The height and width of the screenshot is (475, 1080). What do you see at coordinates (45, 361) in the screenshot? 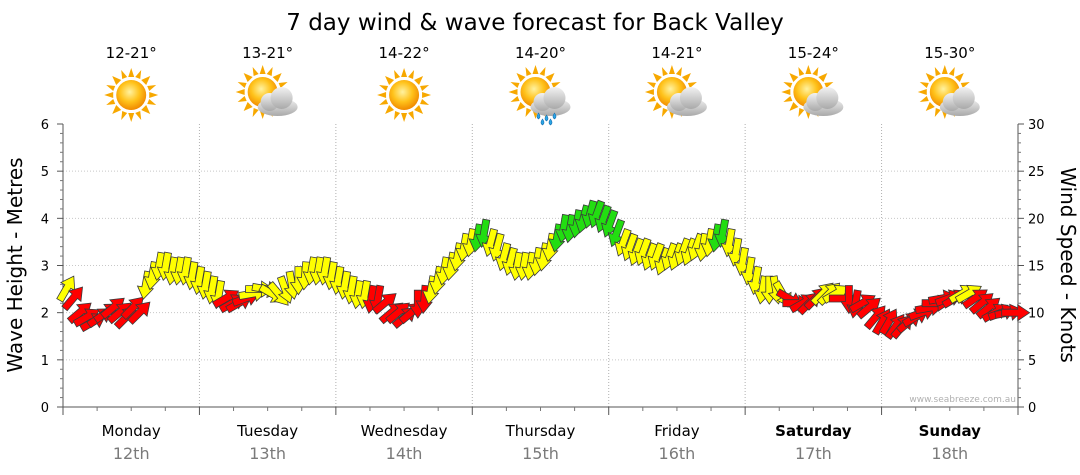
I see `y-left-tick-label: 1` at bounding box center [45, 361].